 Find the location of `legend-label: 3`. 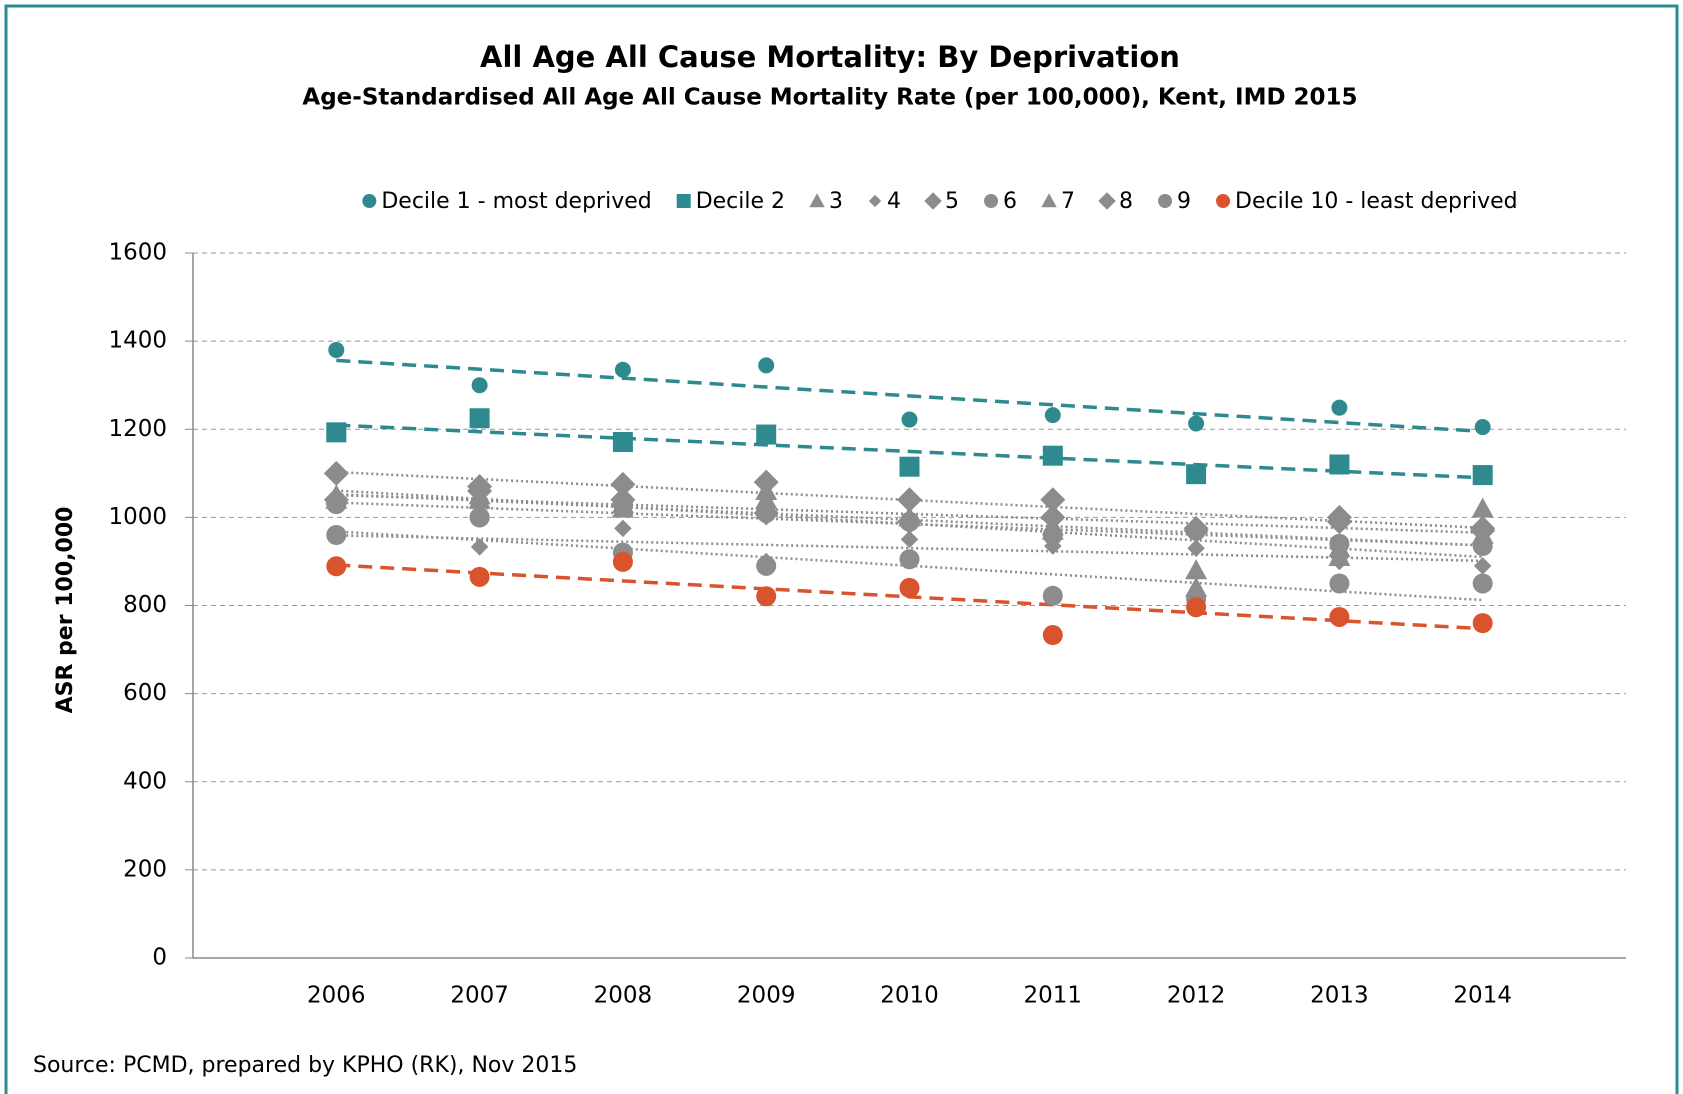

legend-label: 3 is located at coordinates (836, 201).